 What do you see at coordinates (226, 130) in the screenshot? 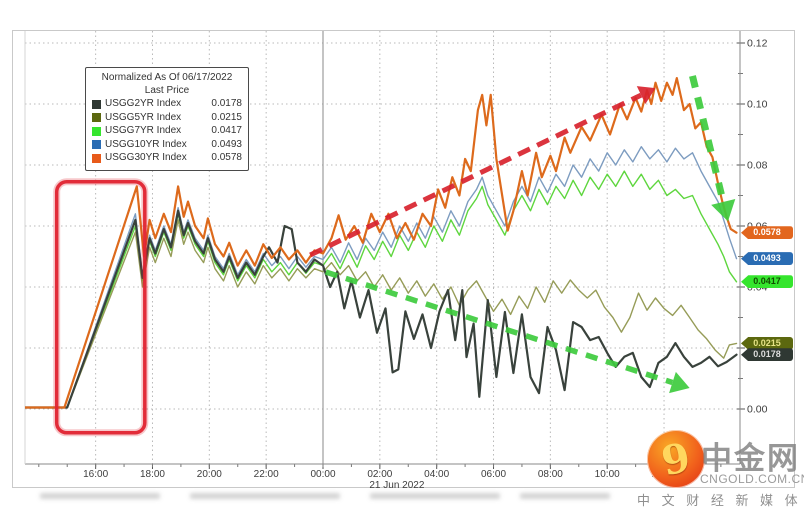
I see `legend-series-value: 0.0417` at bounding box center [226, 130].